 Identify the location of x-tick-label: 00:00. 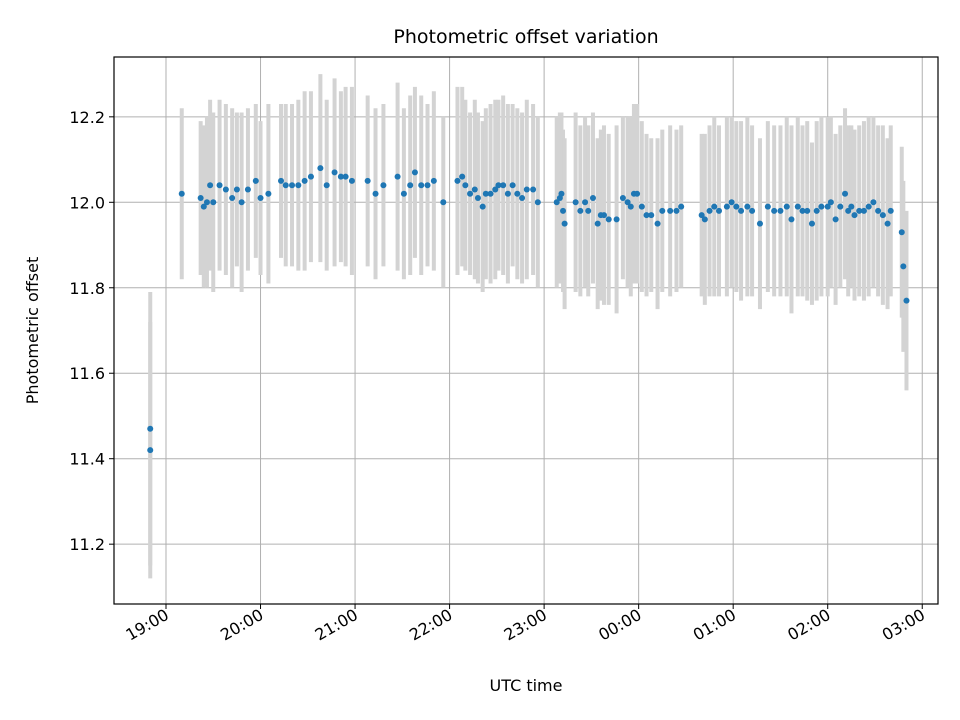
(619, 625).